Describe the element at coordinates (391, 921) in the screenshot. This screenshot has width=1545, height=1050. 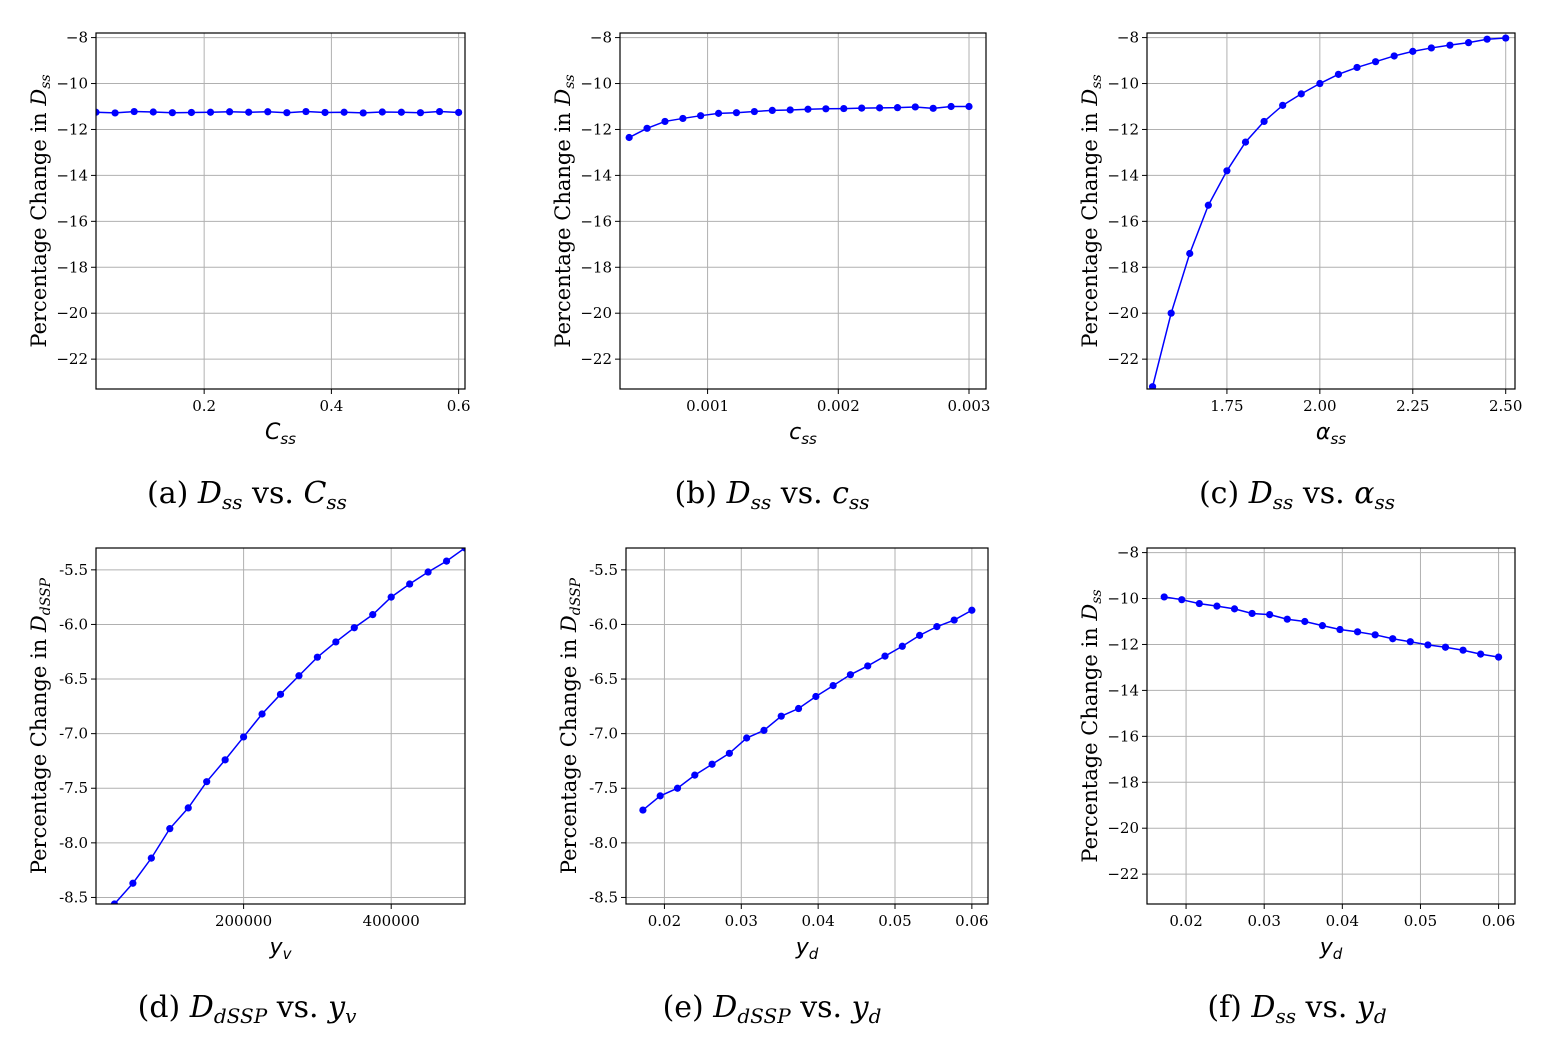
I see `x-tick-label: 400000` at that location.